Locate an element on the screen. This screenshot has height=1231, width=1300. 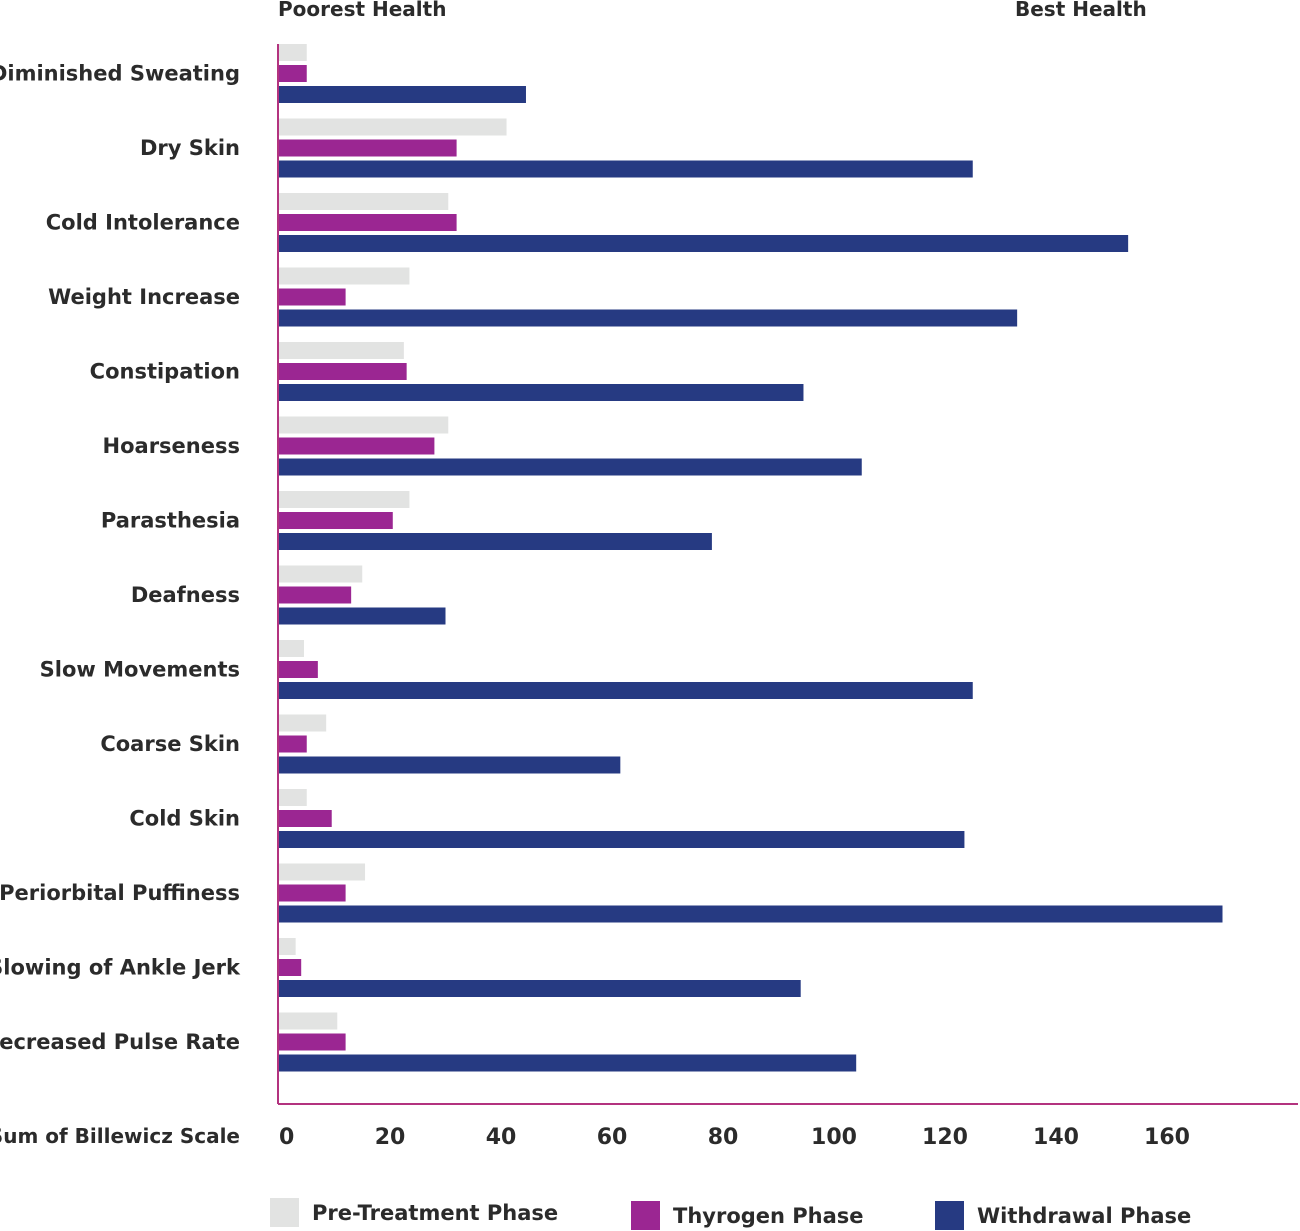
bar-slow-movements-thyrogen-phase is located at coordinates (298, 669).